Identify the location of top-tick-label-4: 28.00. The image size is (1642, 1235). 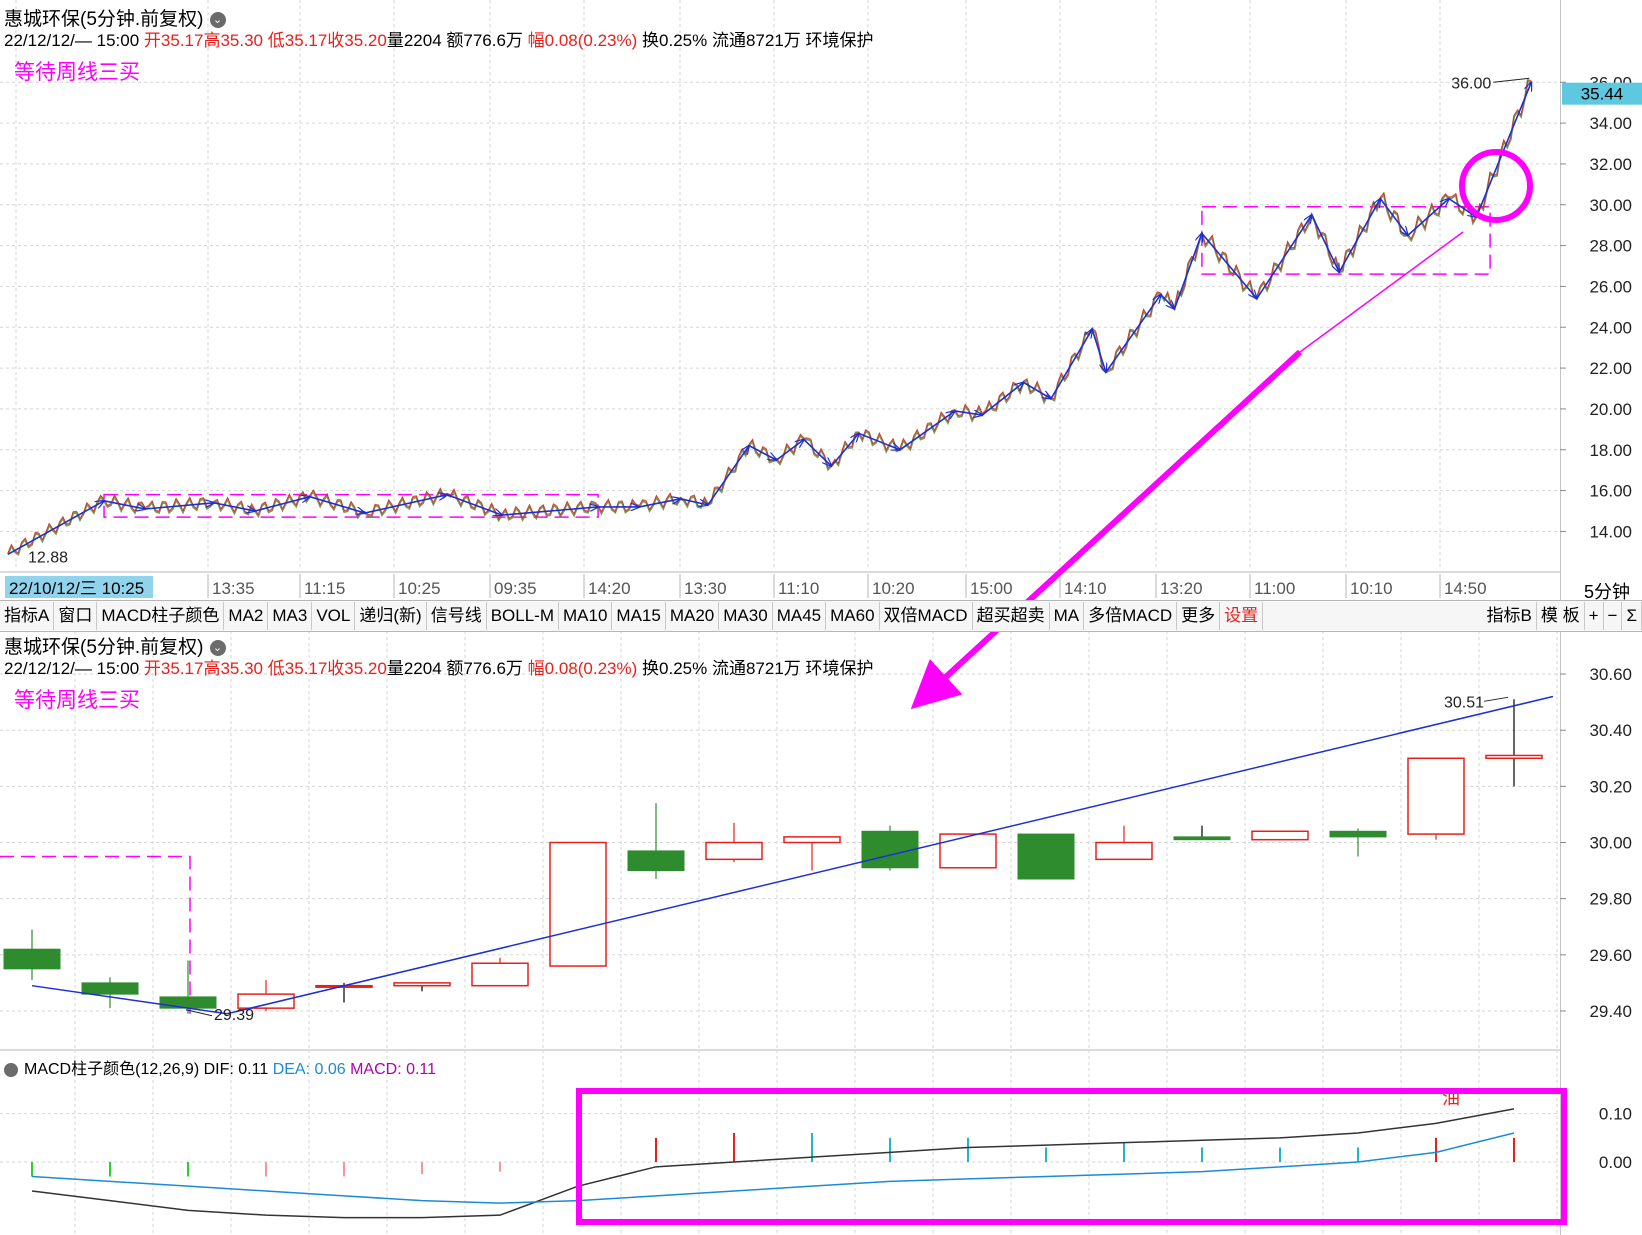
(1610, 246).